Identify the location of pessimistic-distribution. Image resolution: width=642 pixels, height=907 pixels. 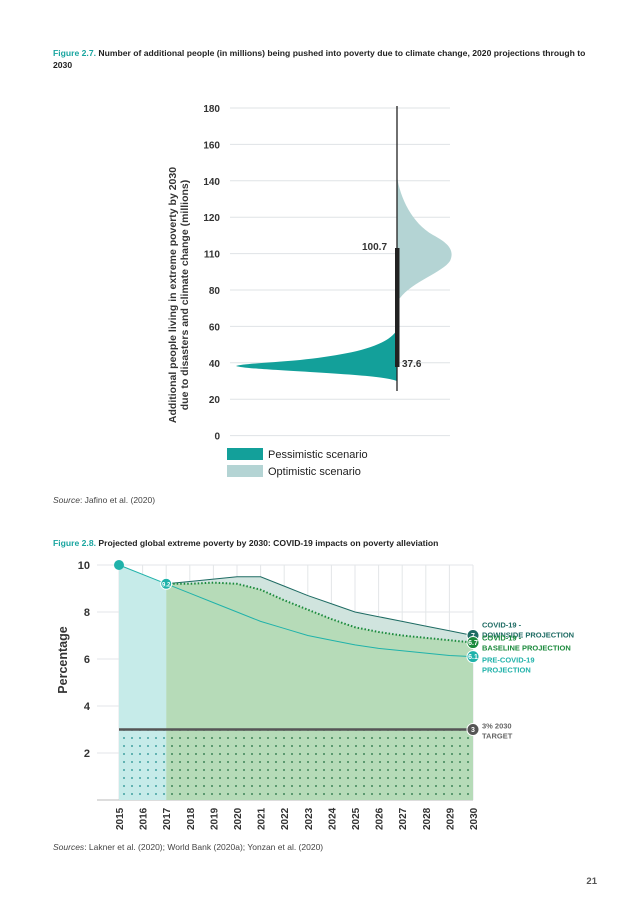
(316, 355).